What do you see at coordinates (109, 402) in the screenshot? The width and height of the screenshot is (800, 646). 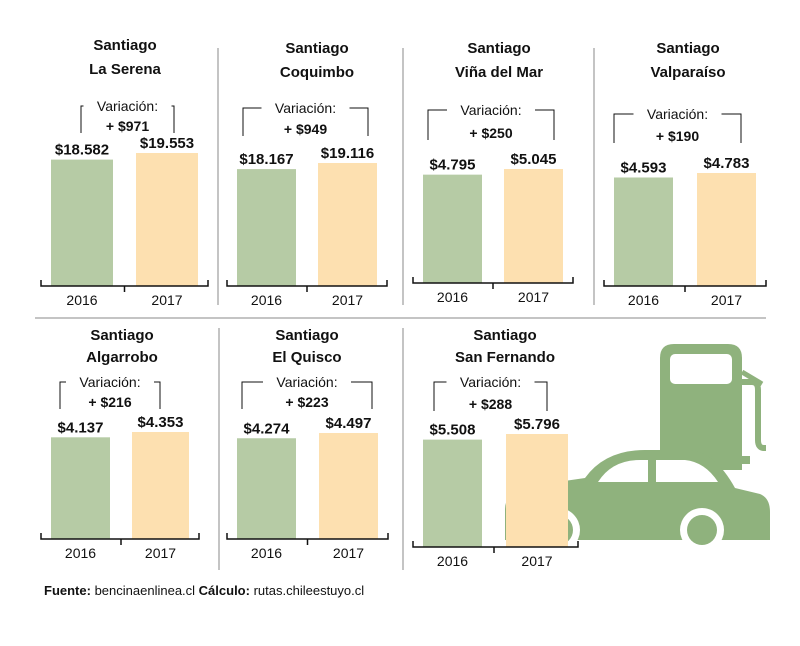 I see `variation-value: + $216` at bounding box center [109, 402].